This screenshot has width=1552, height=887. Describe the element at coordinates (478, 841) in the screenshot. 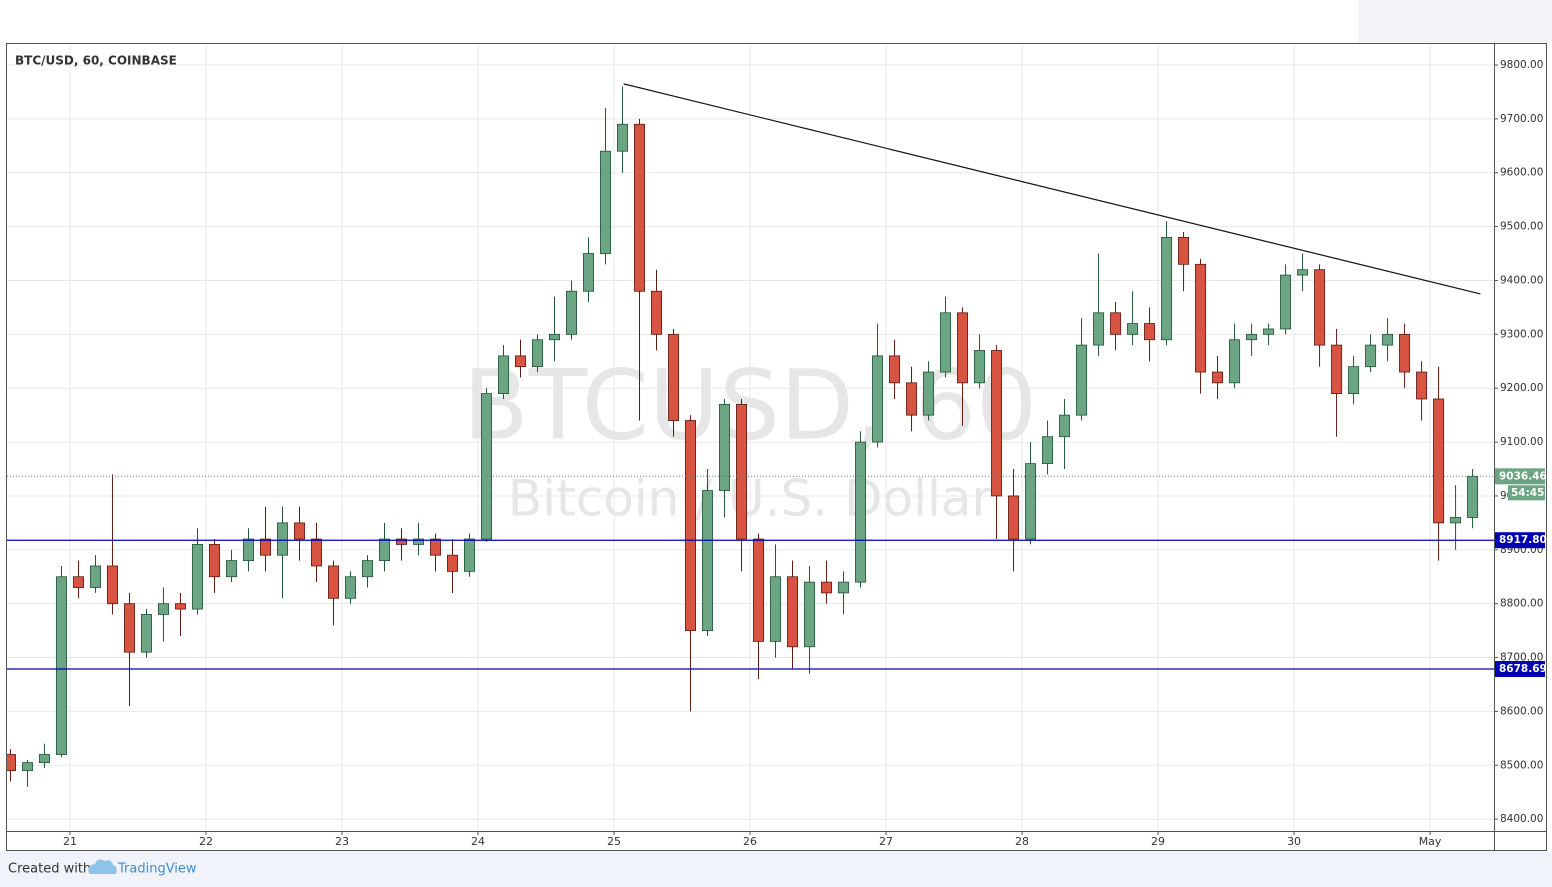

I see `x-tick-label: 24` at that location.